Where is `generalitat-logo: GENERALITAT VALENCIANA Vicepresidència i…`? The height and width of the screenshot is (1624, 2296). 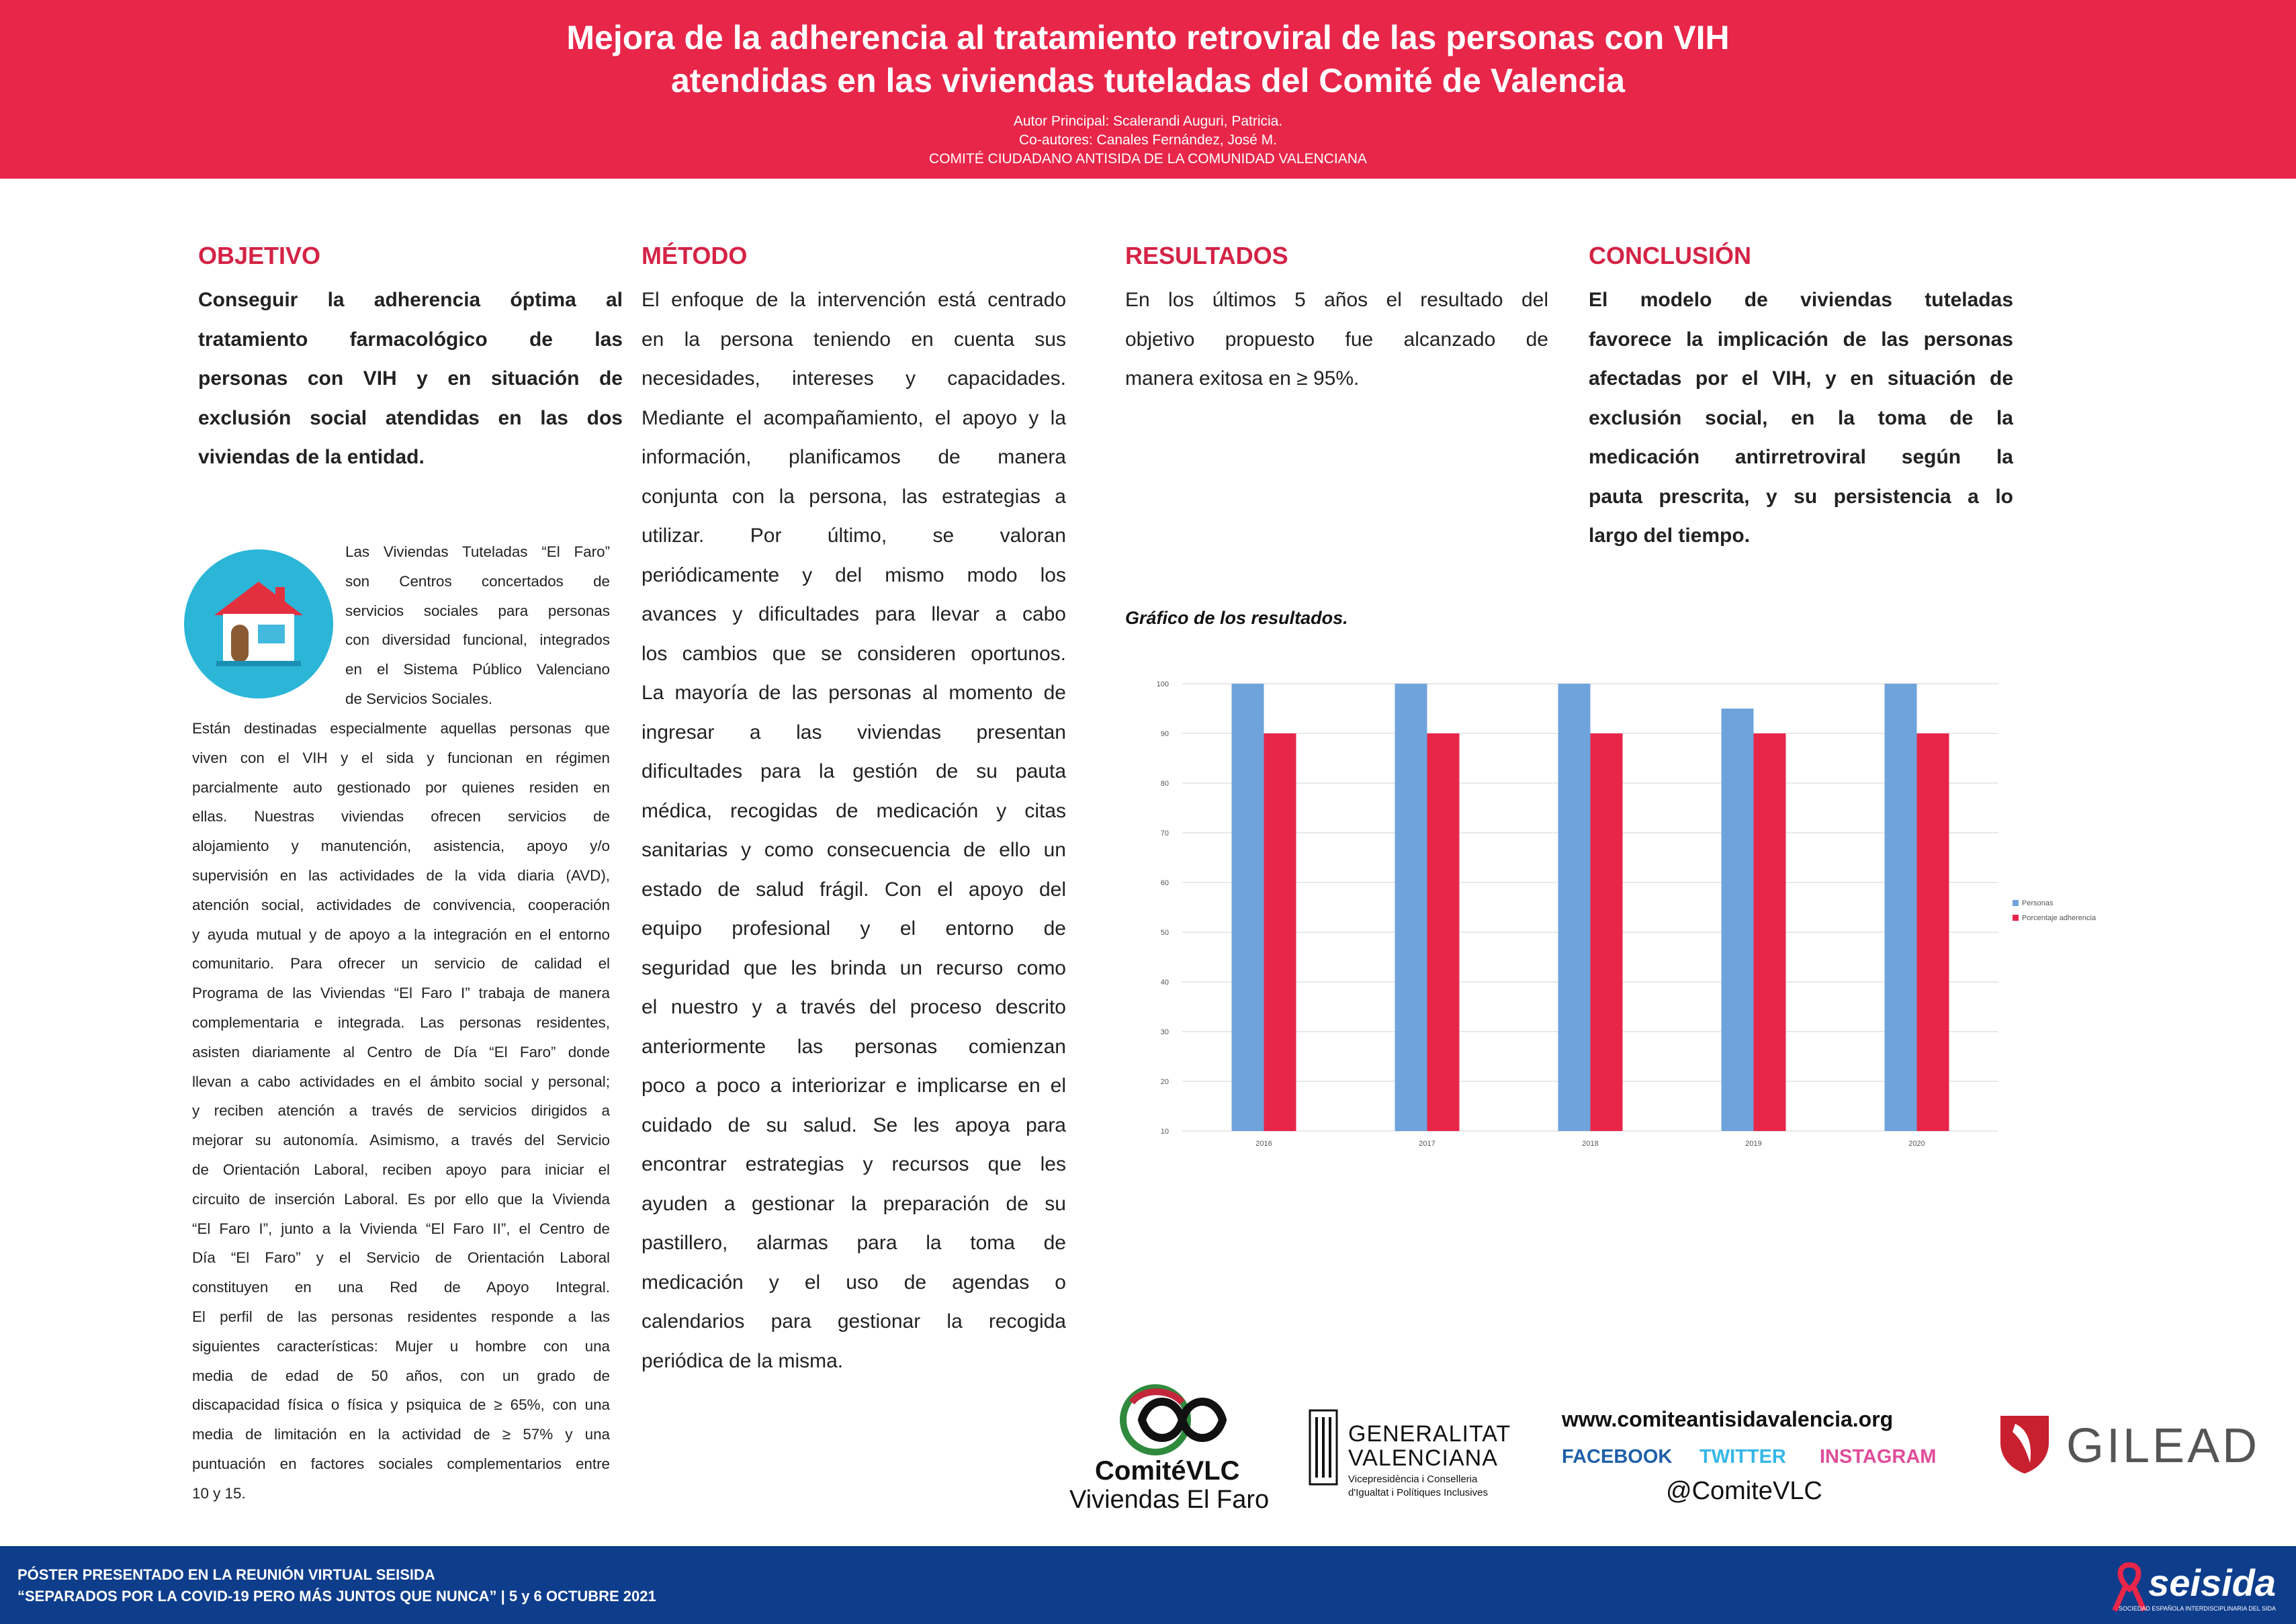 generalitat-logo: GENERALITAT VALENCIANA Vicepresidència i… is located at coordinates (1417, 1454).